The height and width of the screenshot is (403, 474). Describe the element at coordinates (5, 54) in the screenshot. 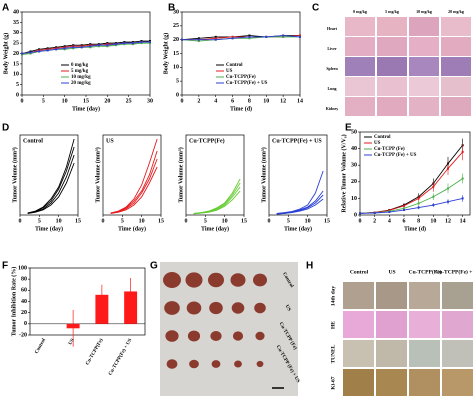

I see `y-axis-label: Body Weight (g)` at that location.